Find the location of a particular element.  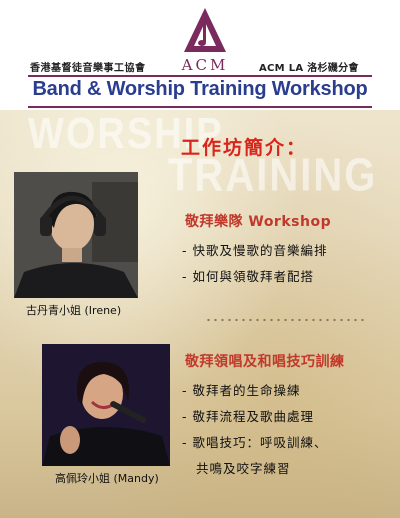

bullet-item: - 歌唱技巧：呼吸訓練、 is located at coordinates (255, 442).